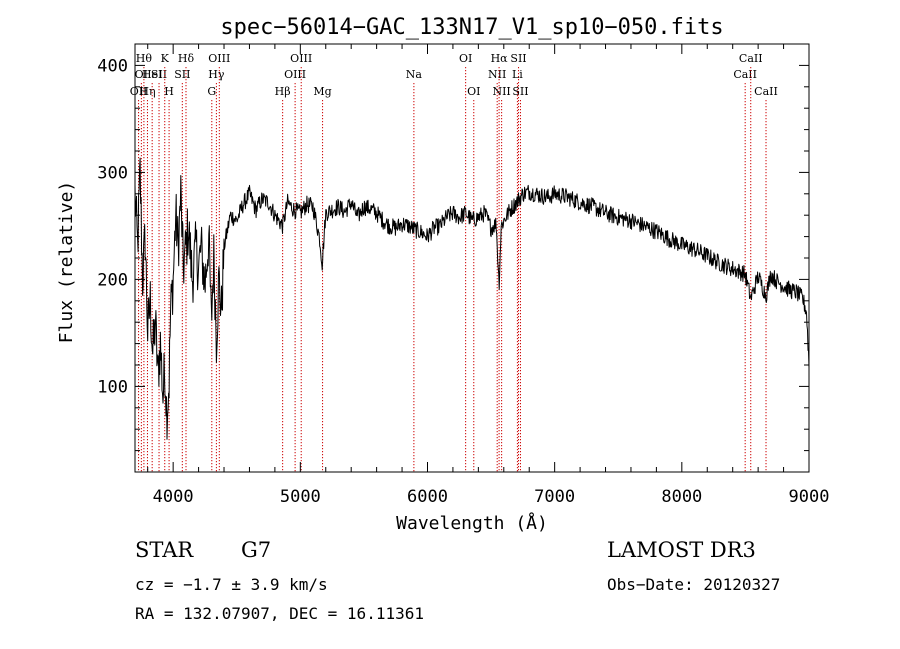  I want to click on line-label: Li, so click(517, 74).